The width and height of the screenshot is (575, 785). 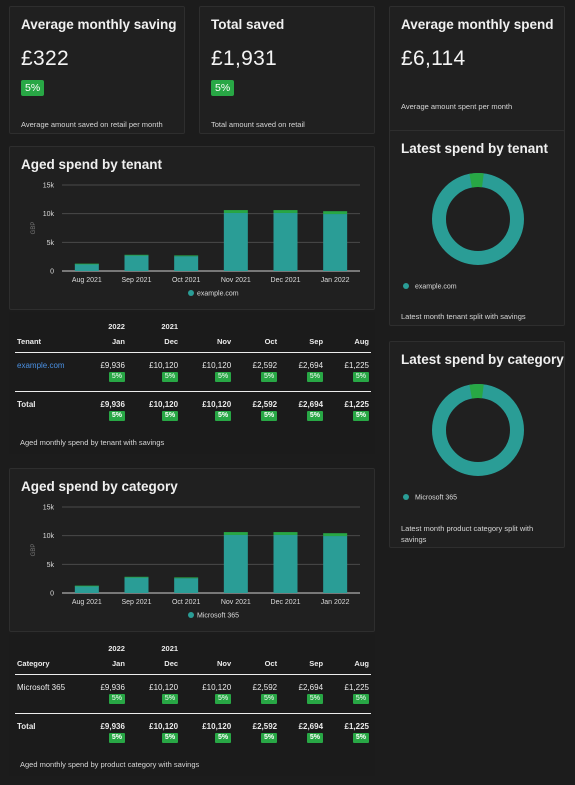 I want to click on chart-title: Aged spend by tenant, so click(x=92, y=164).